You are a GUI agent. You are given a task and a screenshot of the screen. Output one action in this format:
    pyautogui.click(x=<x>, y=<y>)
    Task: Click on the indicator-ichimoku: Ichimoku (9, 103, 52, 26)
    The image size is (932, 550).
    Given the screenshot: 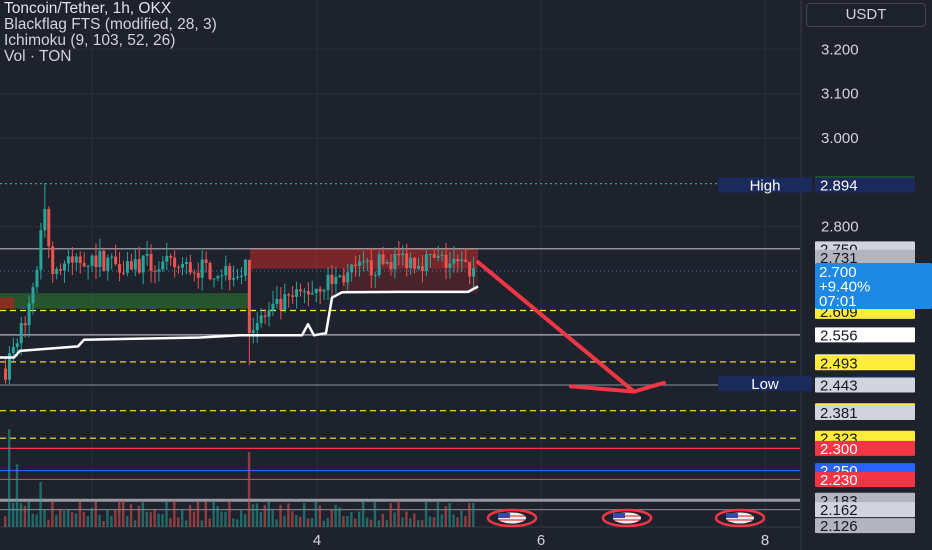 What is the action you would take?
    pyautogui.click(x=90, y=40)
    